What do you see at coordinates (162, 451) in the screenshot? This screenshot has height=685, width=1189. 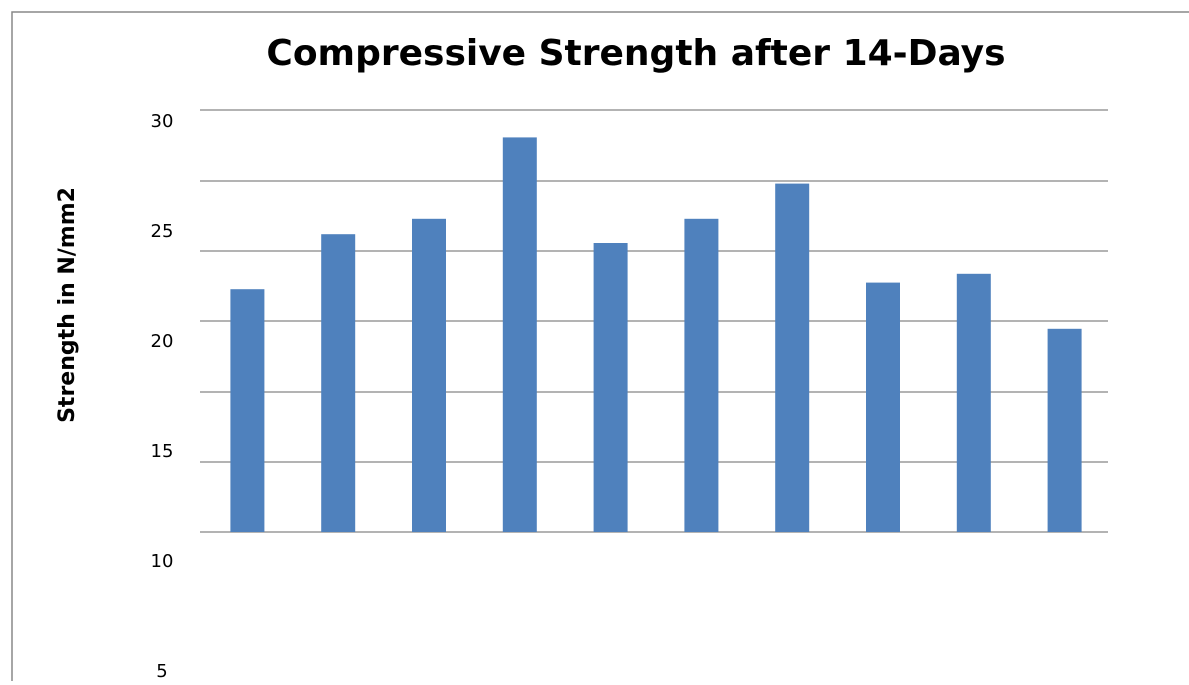 I see `y-tick-label: 15` at bounding box center [162, 451].